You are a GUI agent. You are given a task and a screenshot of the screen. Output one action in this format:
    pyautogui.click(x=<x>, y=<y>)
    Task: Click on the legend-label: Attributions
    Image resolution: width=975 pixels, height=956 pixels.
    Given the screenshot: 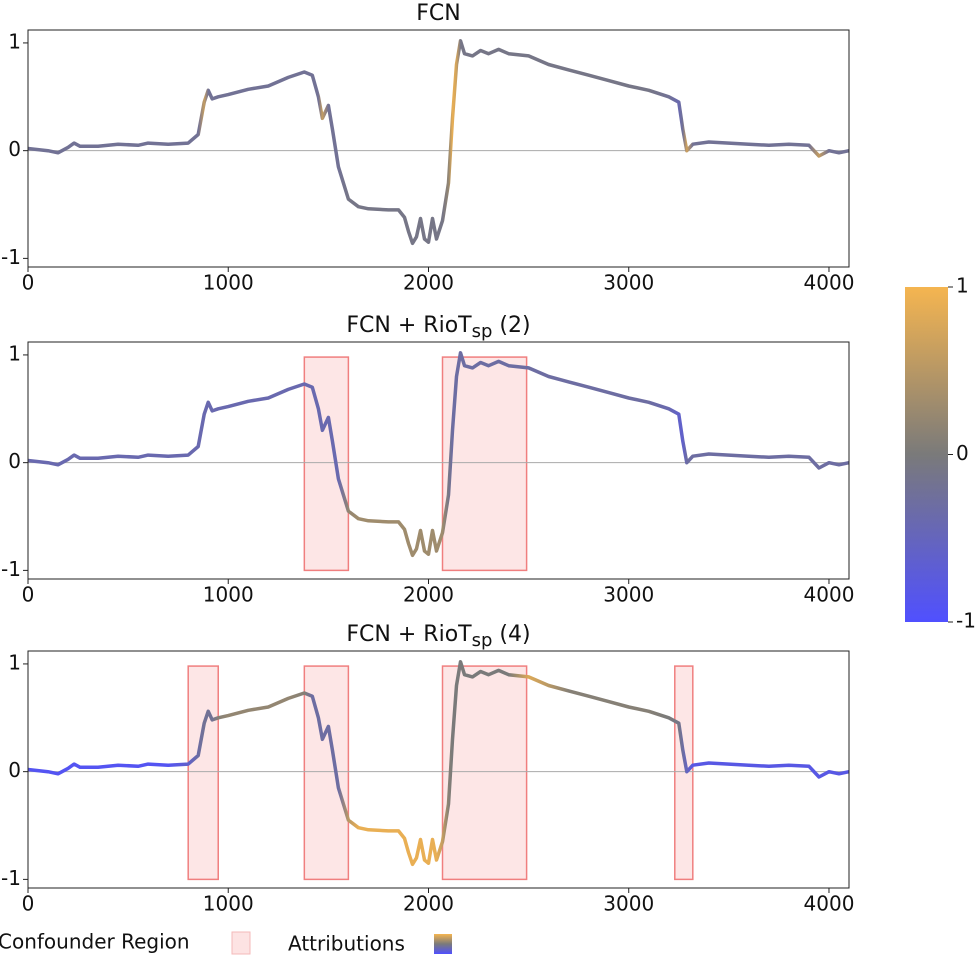 What is the action you would take?
    pyautogui.click(x=346, y=944)
    